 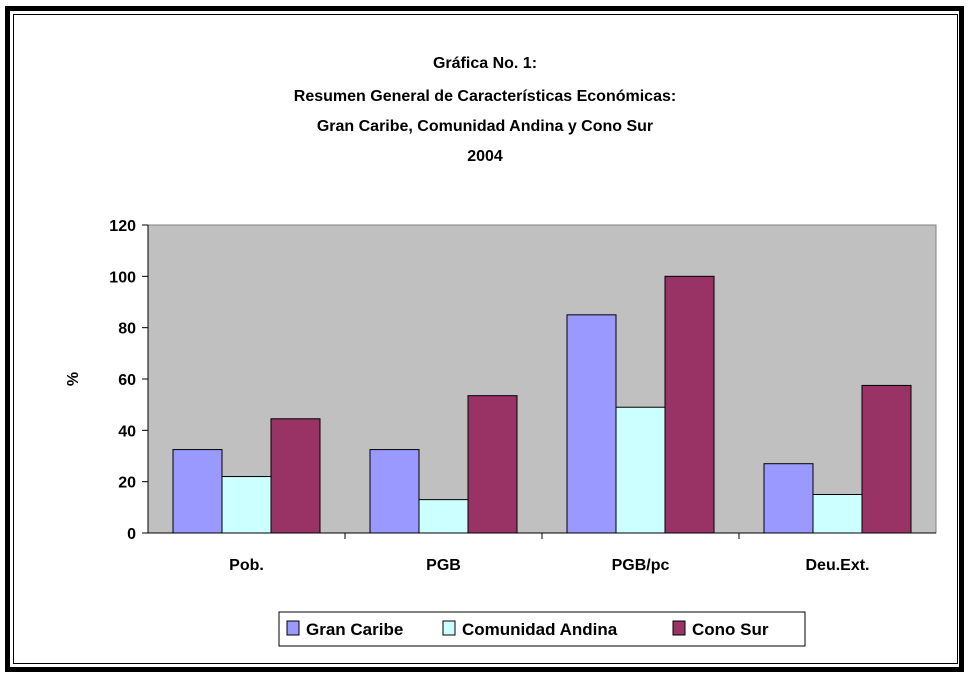 I want to click on chart-title-line-1: Gráfica No. 1:, so click(x=485, y=63).